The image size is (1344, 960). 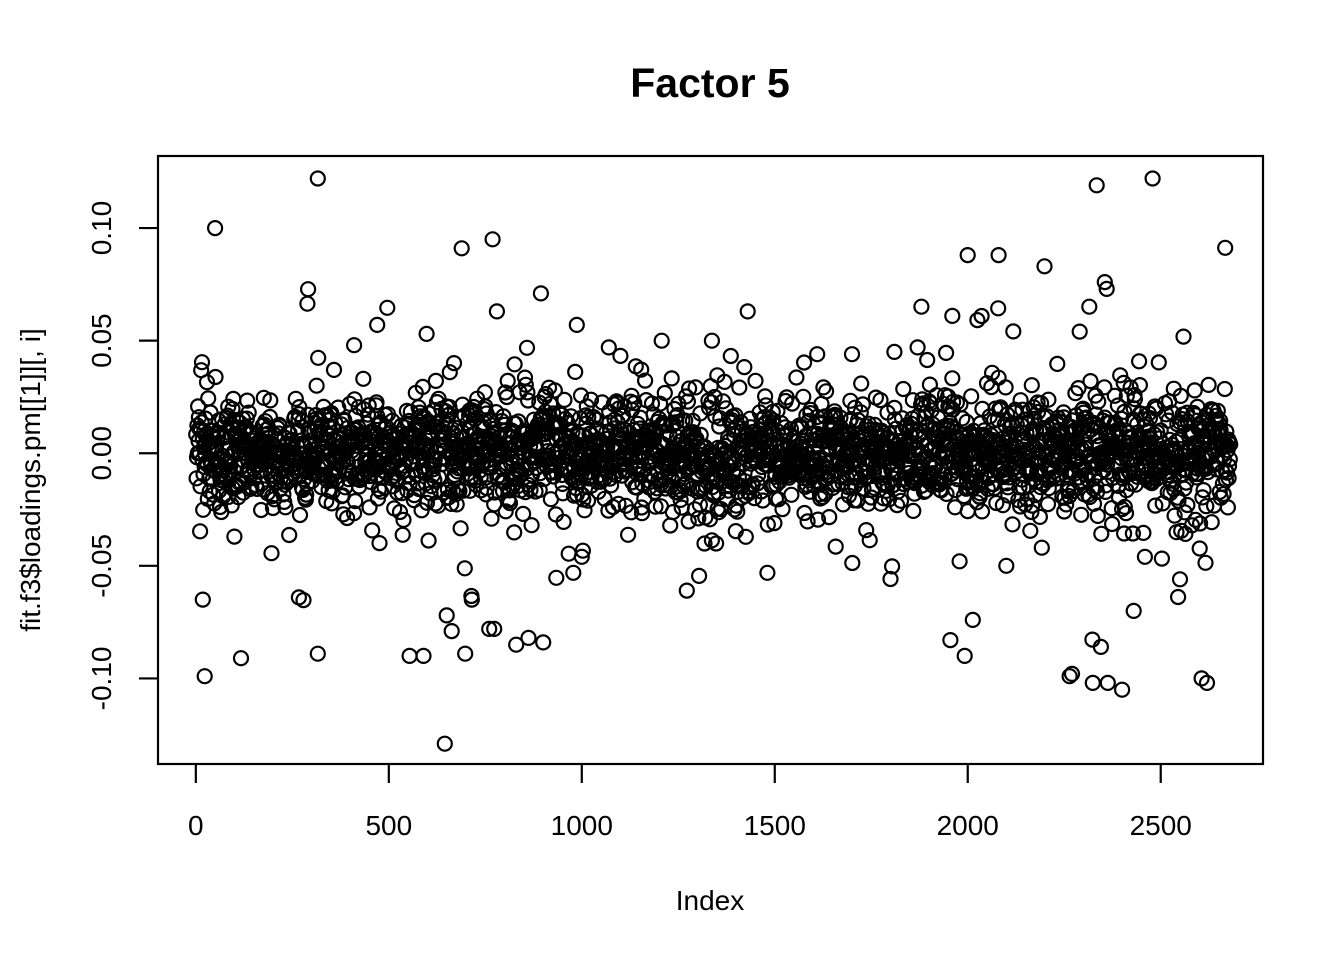 I want to click on x-tick-label: 2000, so click(x=968, y=825).